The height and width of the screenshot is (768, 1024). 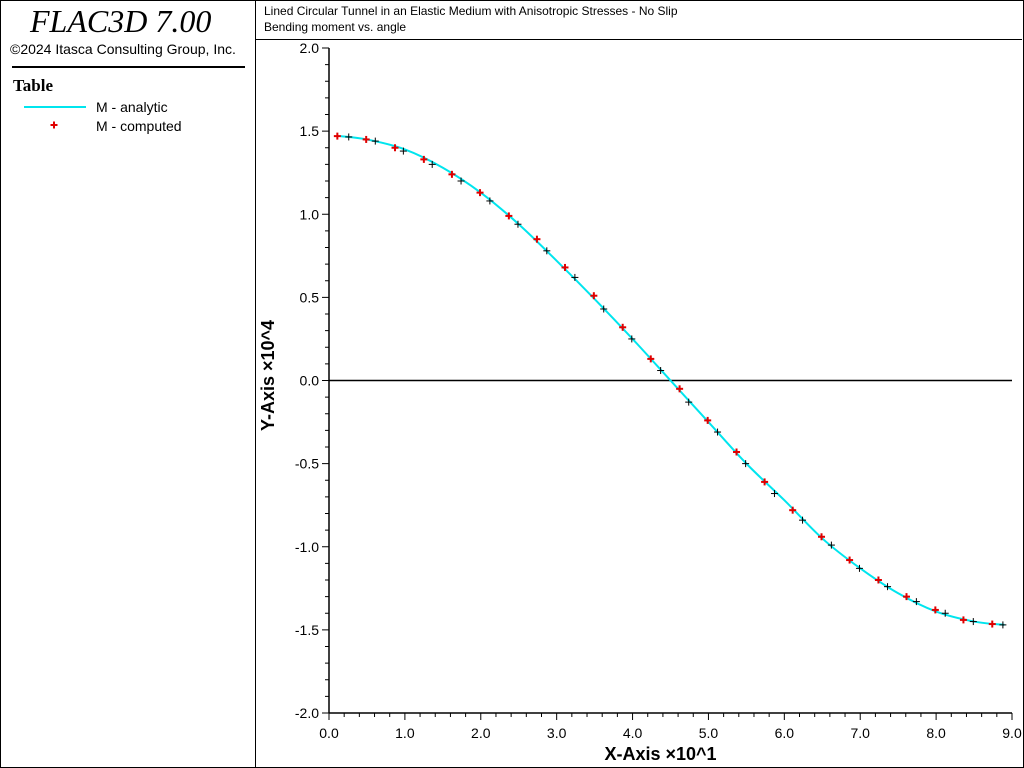 What do you see at coordinates (310, 131) in the screenshot?
I see `y-tick-label: 1.5` at bounding box center [310, 131].